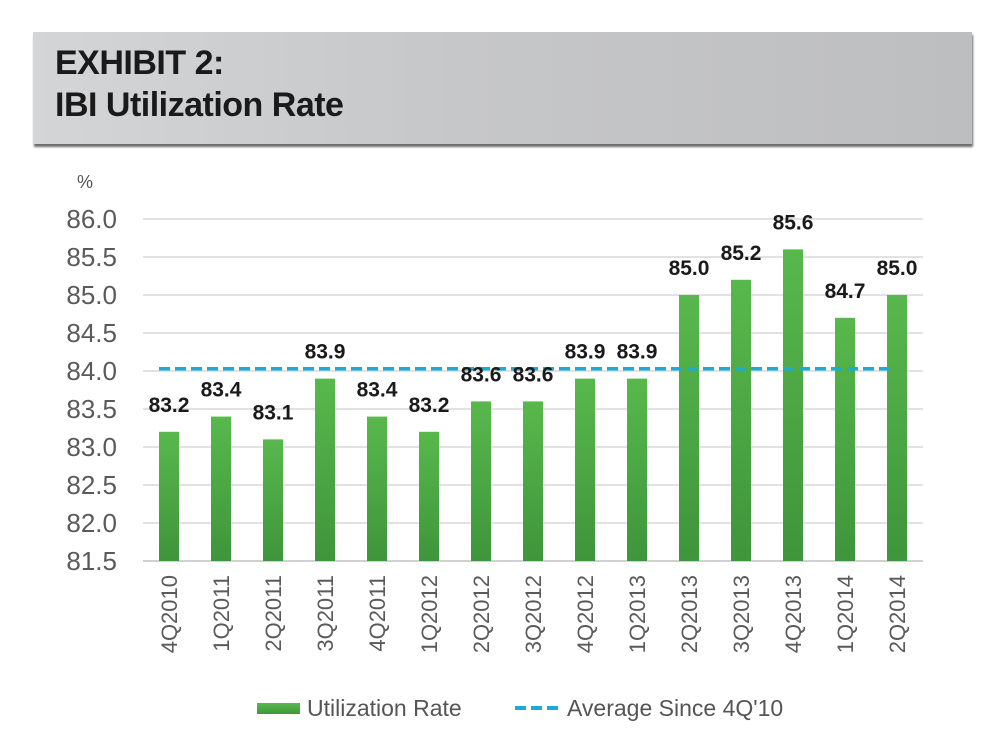 The height and width of the screenshot is (736, 1003). Describe the element at coordinates (897, 614) in the screenshot. I see `x-tick-label: 2Q2014` at that location.